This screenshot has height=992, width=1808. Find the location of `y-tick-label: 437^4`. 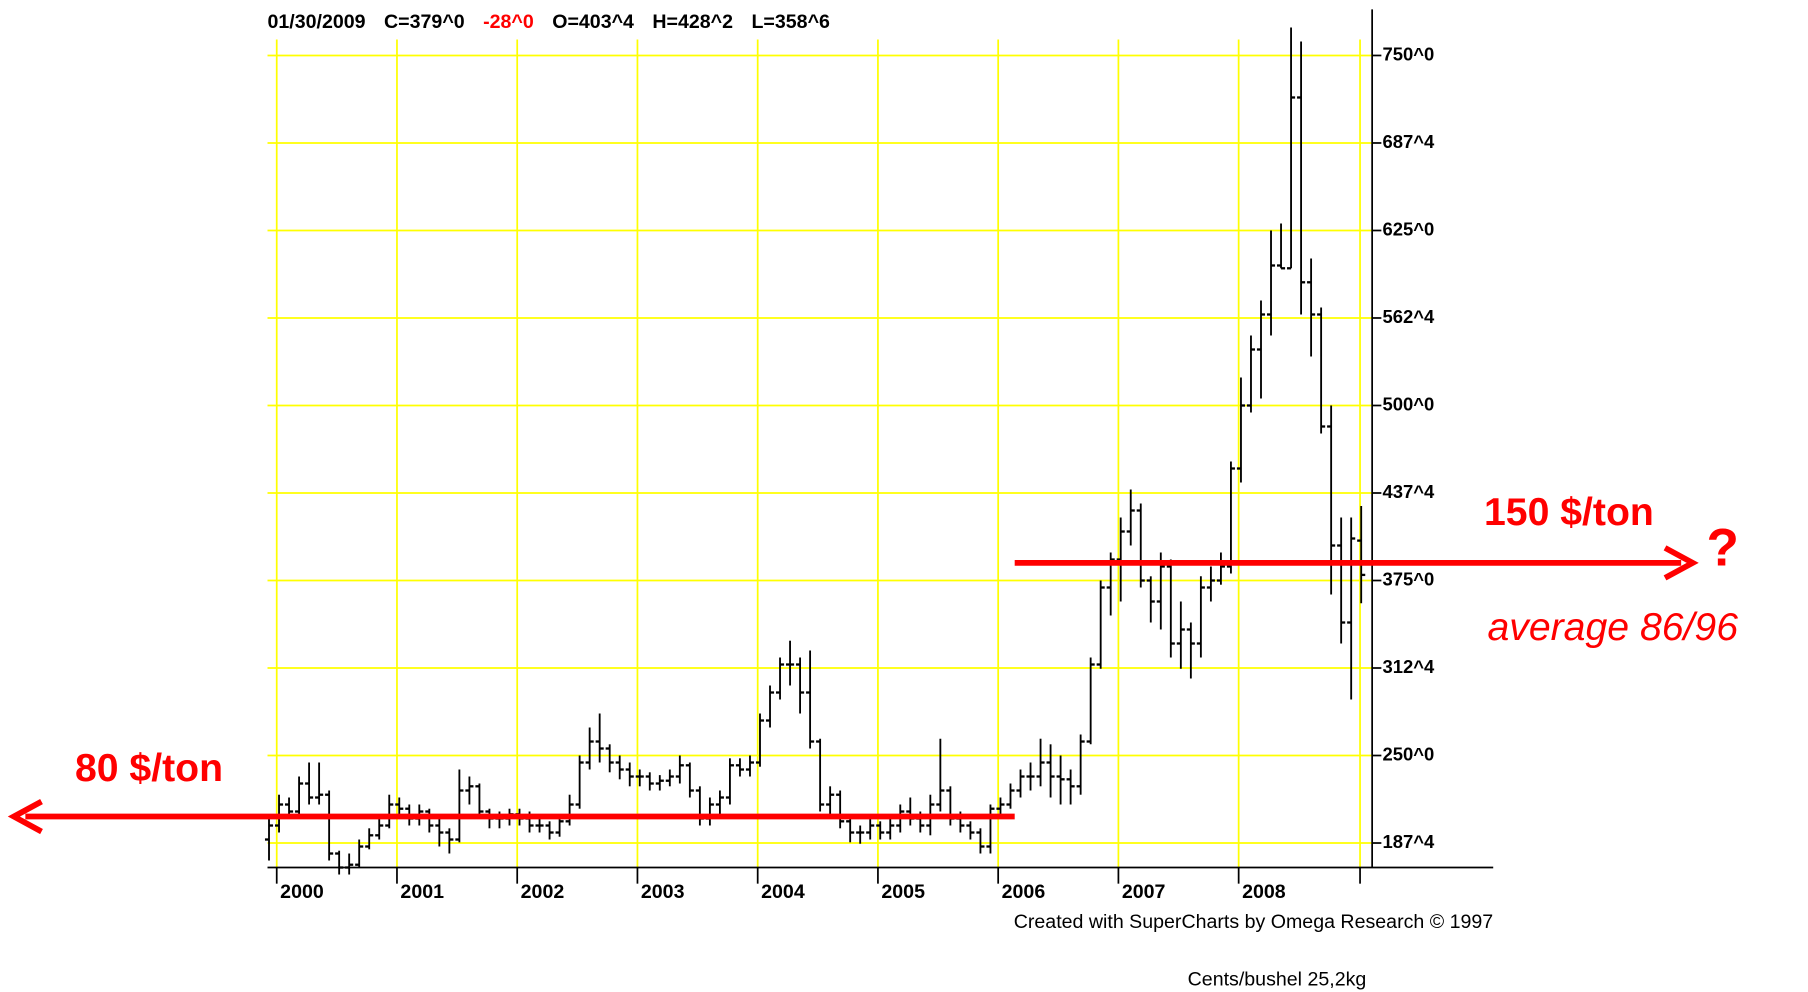

y-tick-label: 437^4 is located at coordinates (1409, 491).